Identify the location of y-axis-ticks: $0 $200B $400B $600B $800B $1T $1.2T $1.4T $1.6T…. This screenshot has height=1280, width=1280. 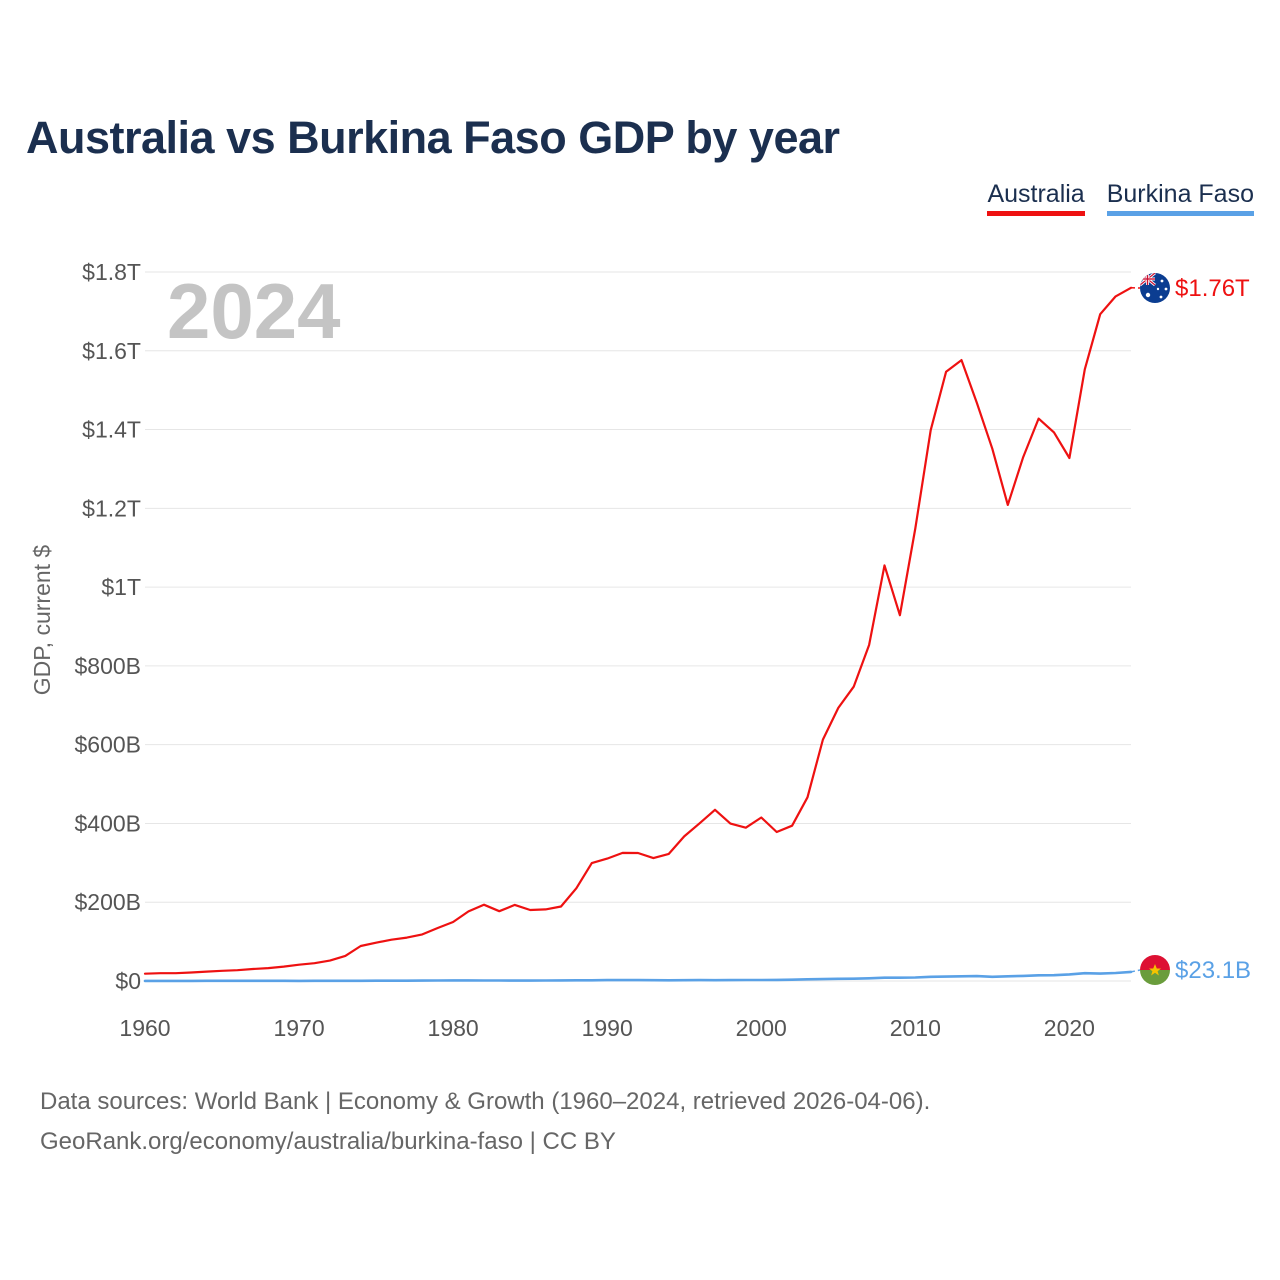
(107, 626).